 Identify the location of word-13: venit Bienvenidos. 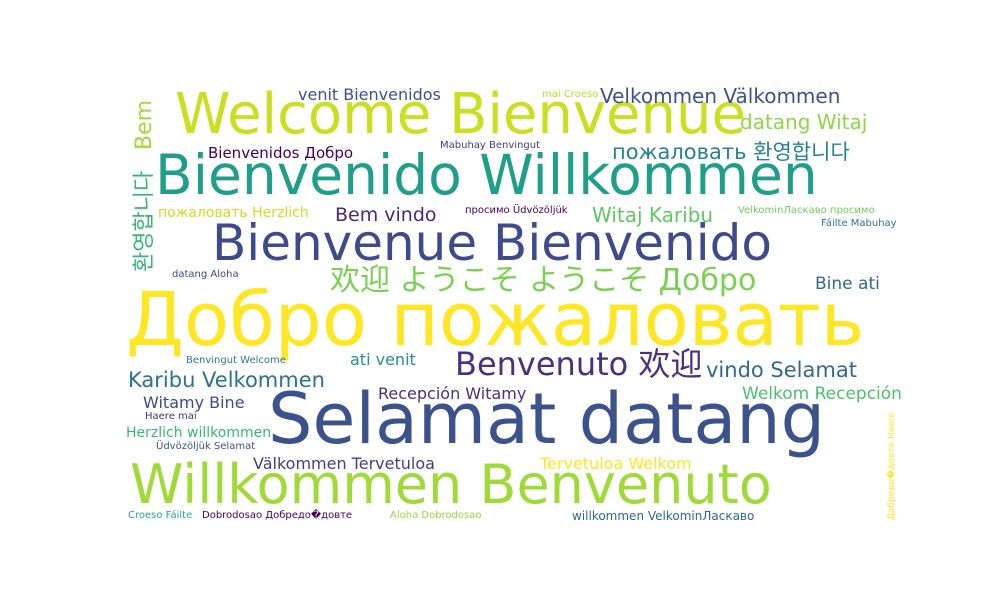
(369, 94).